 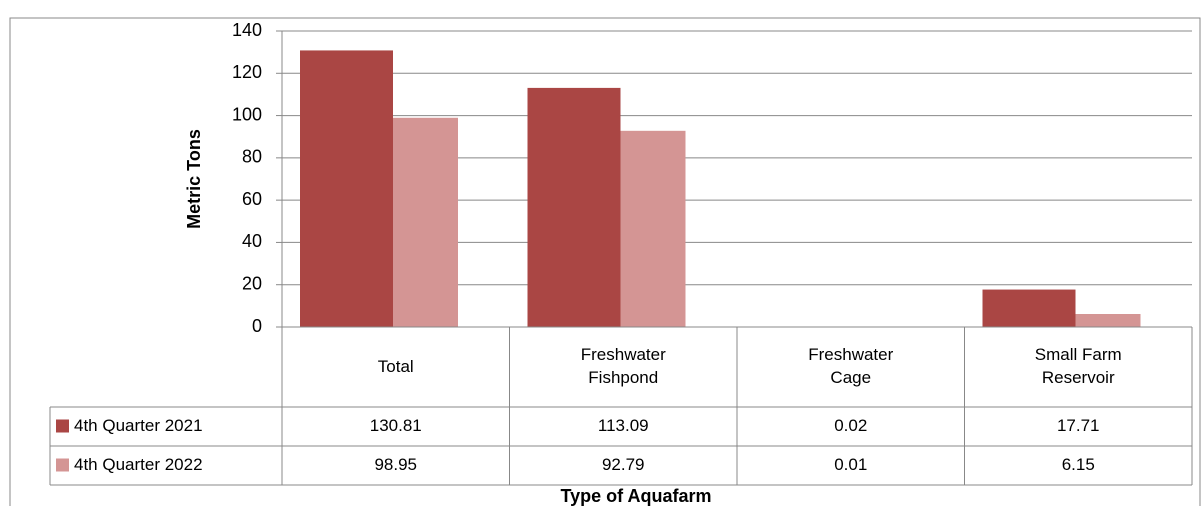 I want to click on y-tick-label: 20, so click(x=252, y=283).